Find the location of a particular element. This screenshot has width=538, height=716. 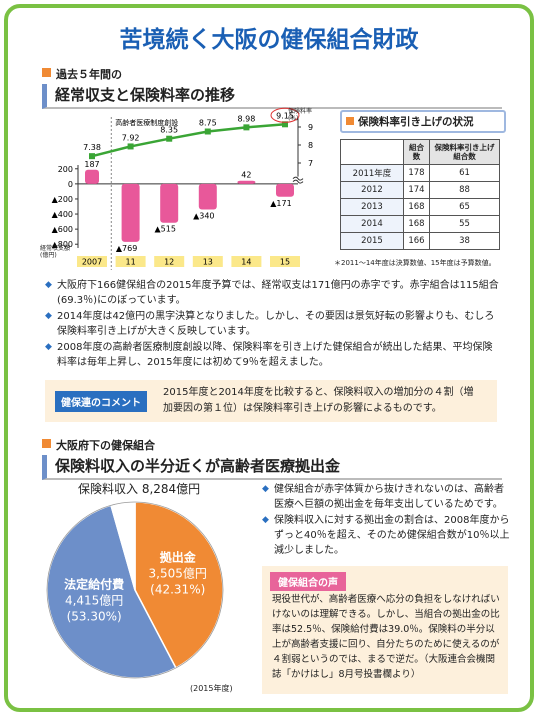

line-value-label: 8.98 is located at coordinates (246, 118).